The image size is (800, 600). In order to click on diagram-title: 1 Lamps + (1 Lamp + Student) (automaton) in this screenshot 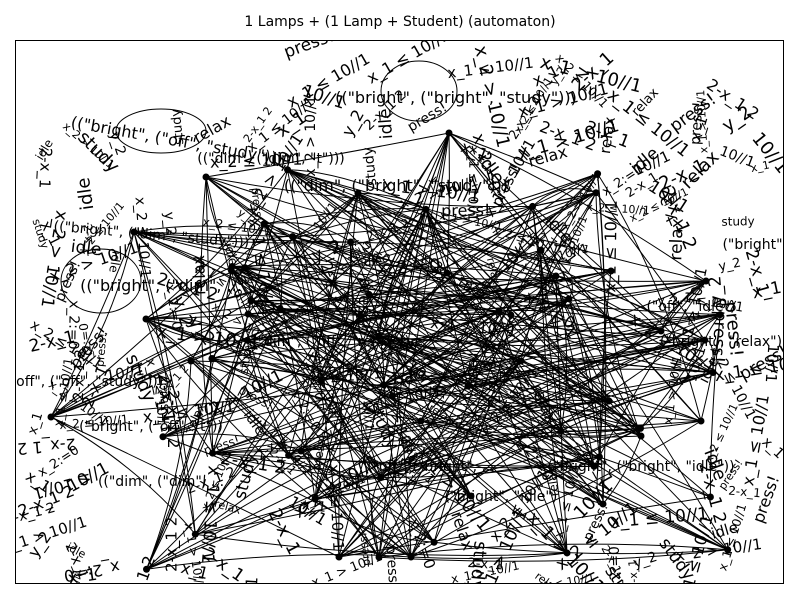, I will do `click(400, 22)`.